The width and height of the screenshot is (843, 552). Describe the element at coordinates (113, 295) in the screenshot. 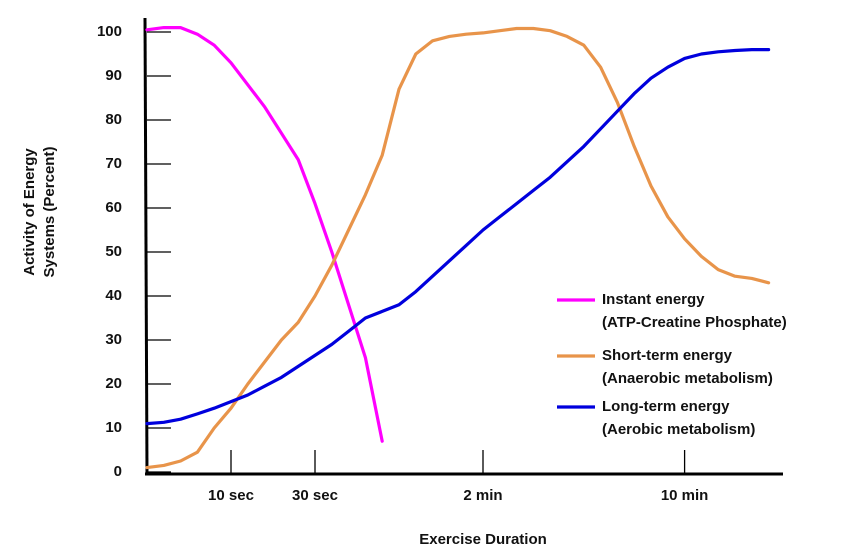

I see `y-tick-label: 40` at that location.